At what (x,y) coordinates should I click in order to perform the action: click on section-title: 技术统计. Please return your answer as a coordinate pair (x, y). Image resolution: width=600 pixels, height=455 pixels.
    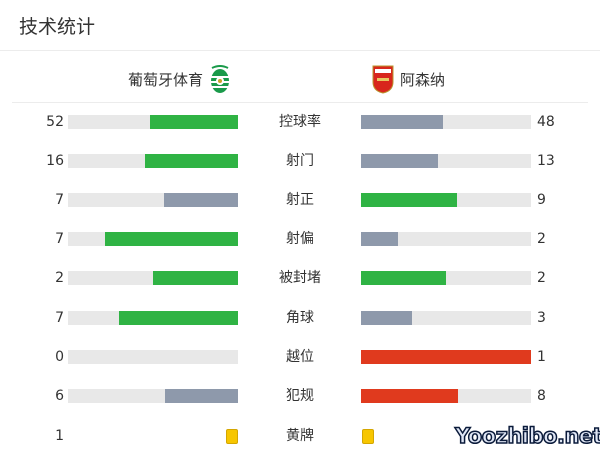
    Looking at the image, I should click on (57, 27).